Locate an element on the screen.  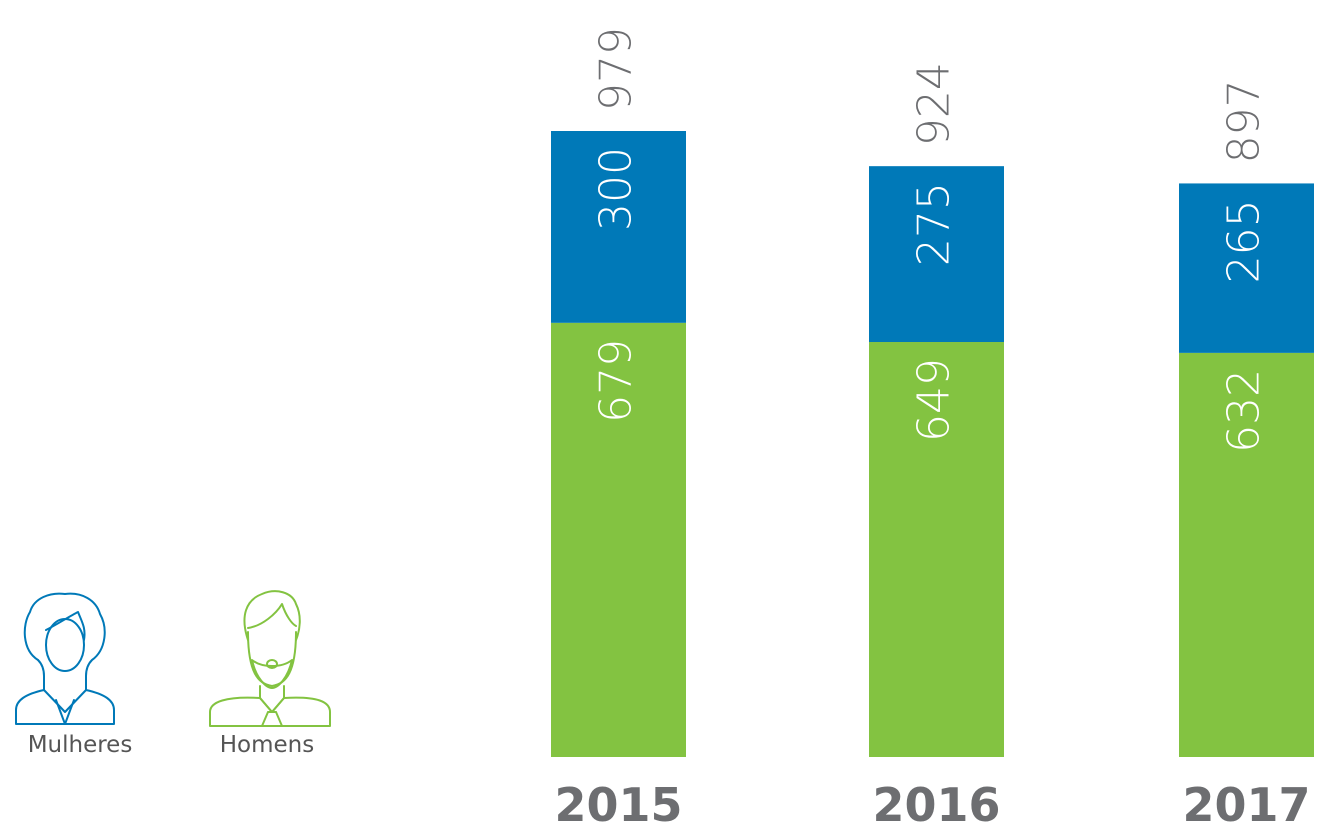
legend-label: Homens is located at coordinates (267, 745).